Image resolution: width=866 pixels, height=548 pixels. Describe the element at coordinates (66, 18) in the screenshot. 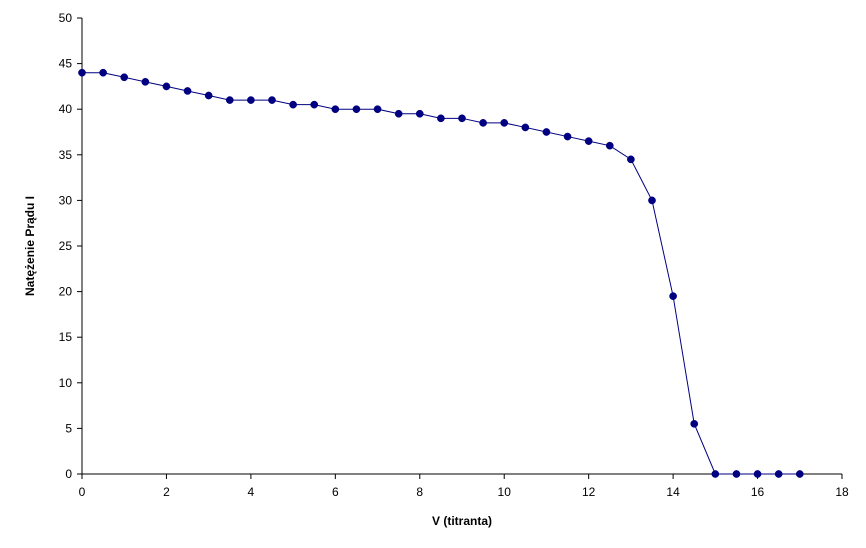

I see `y-tick-label: 50` at that location.